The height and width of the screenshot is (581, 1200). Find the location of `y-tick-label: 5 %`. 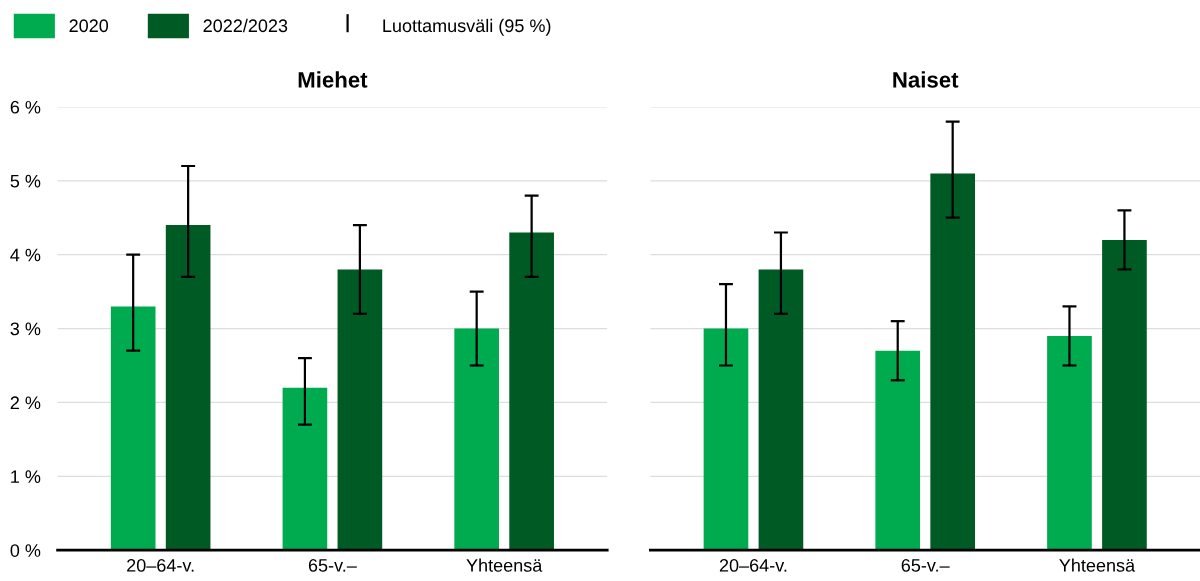

y-tick-label: 5 % is located at coordinates (25, 181).